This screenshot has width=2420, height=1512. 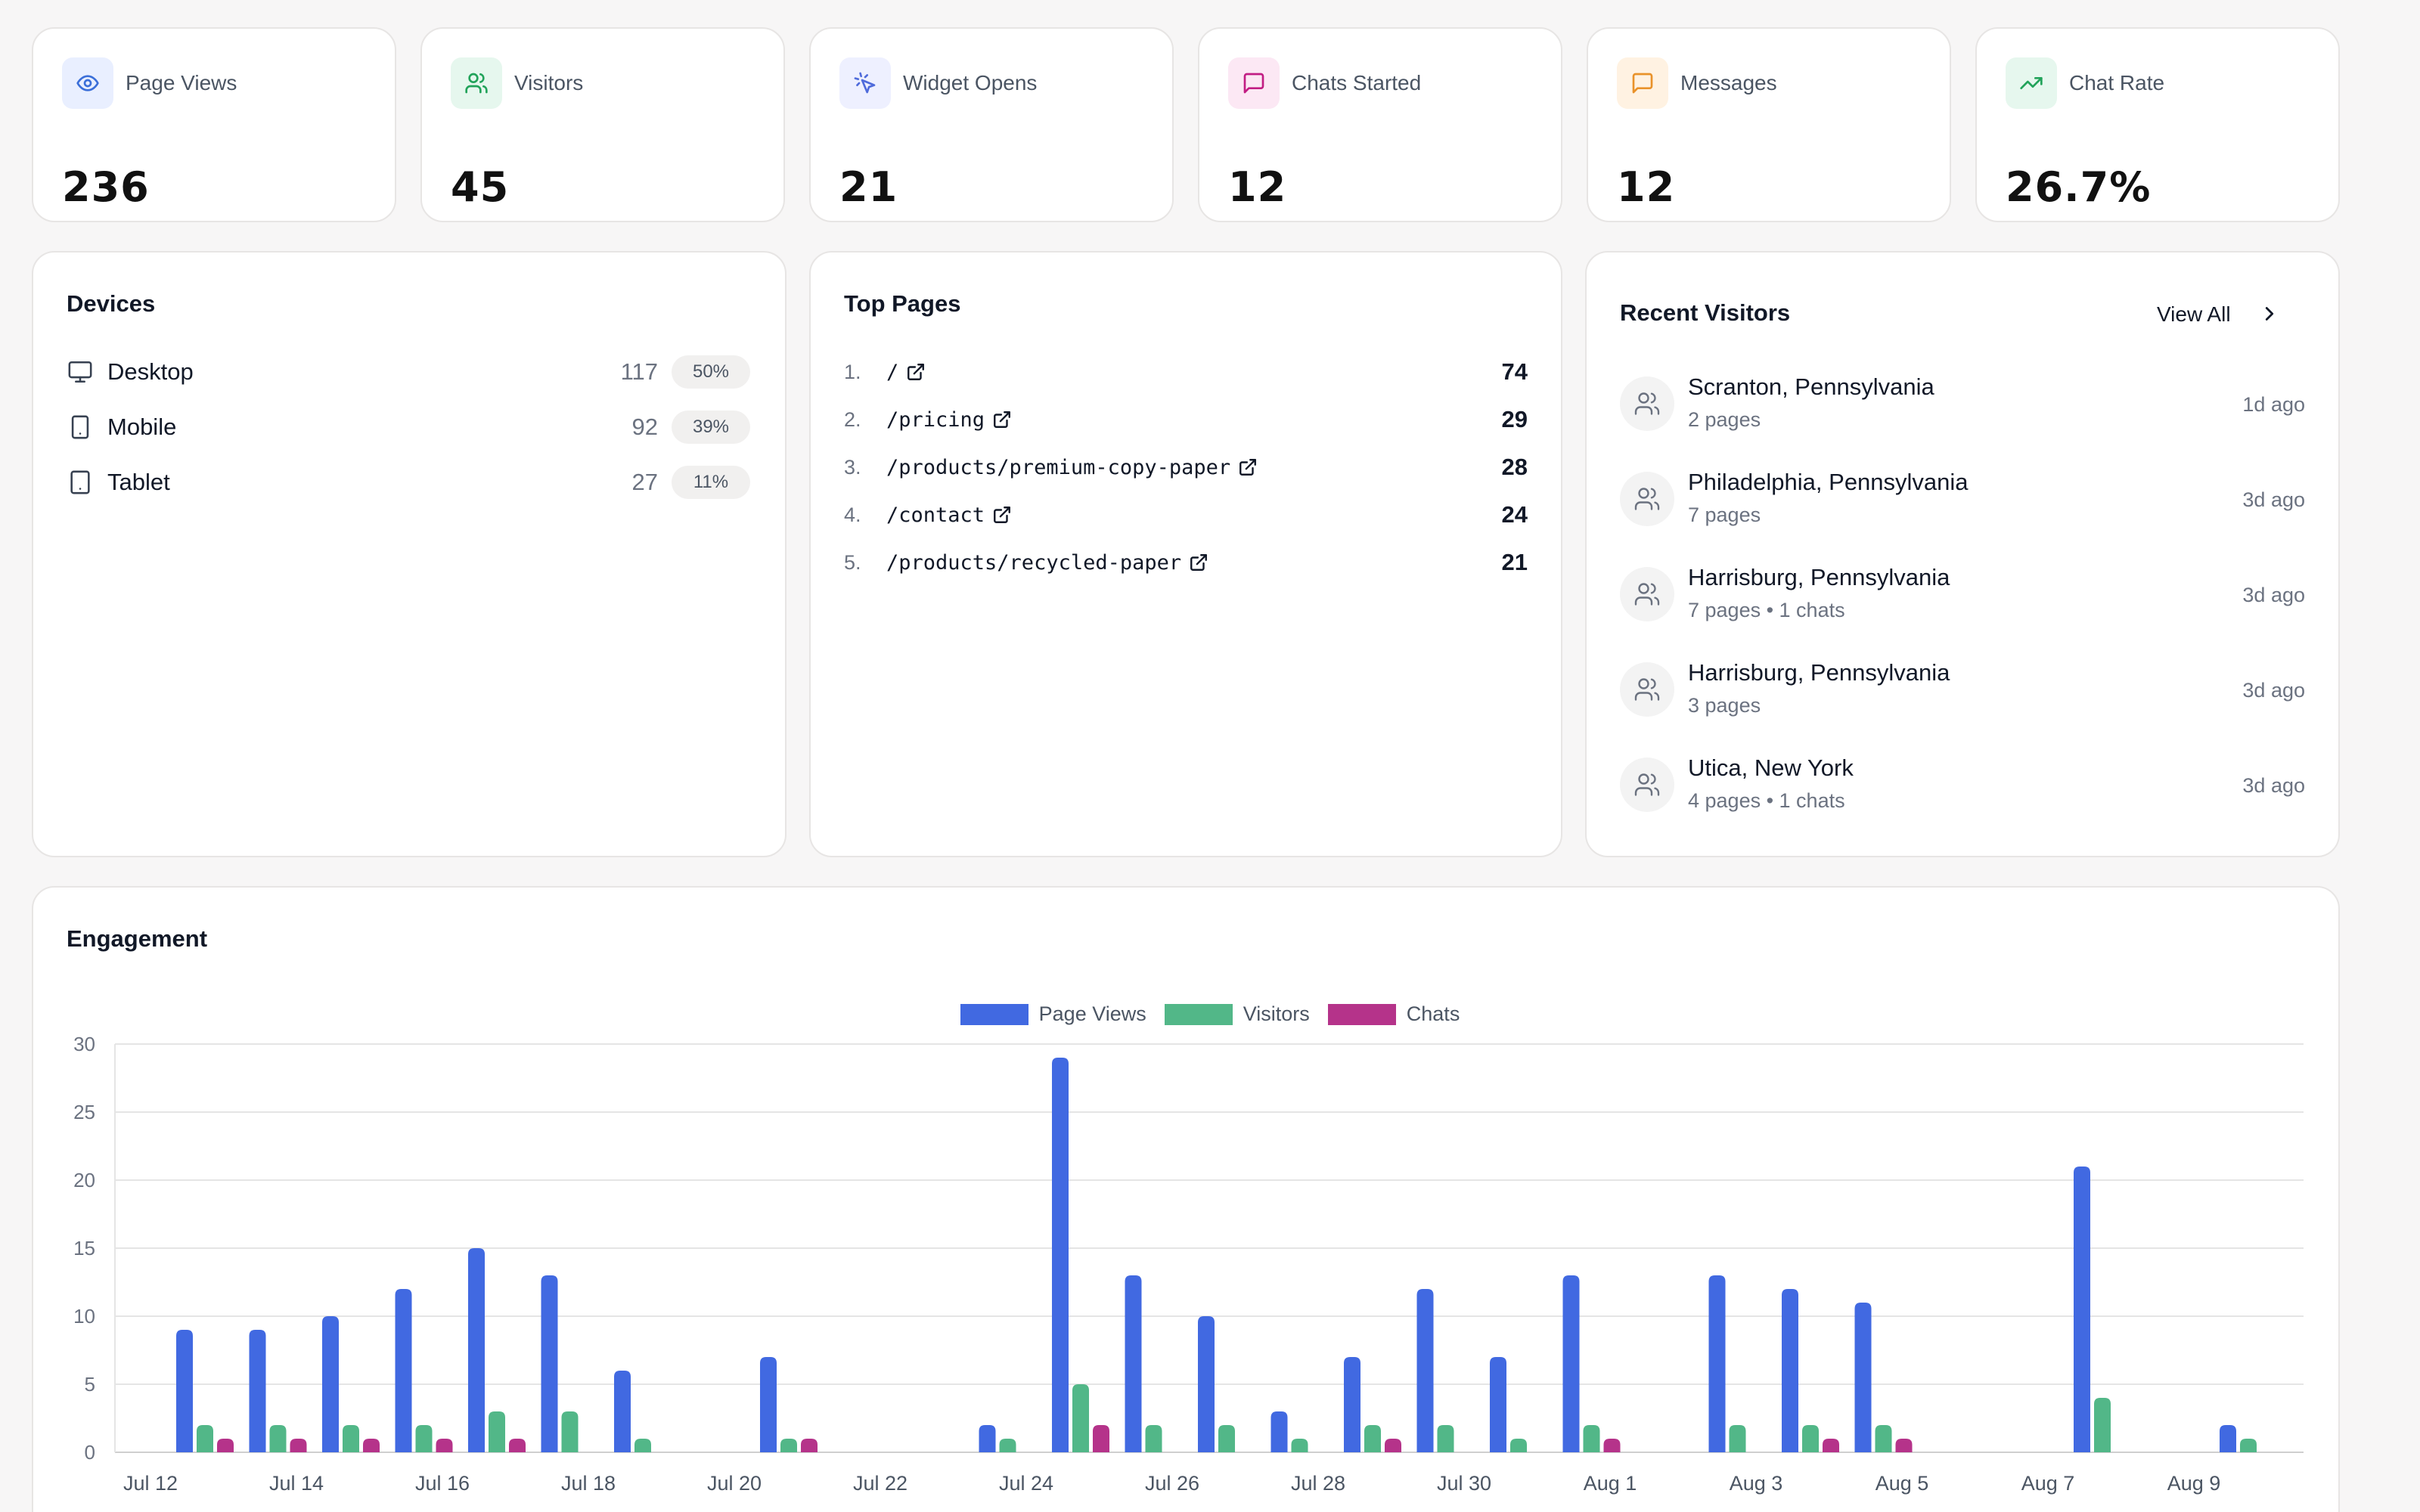 I want to click on x-tick-label: Jul 20, so click(x=734, y=1484).